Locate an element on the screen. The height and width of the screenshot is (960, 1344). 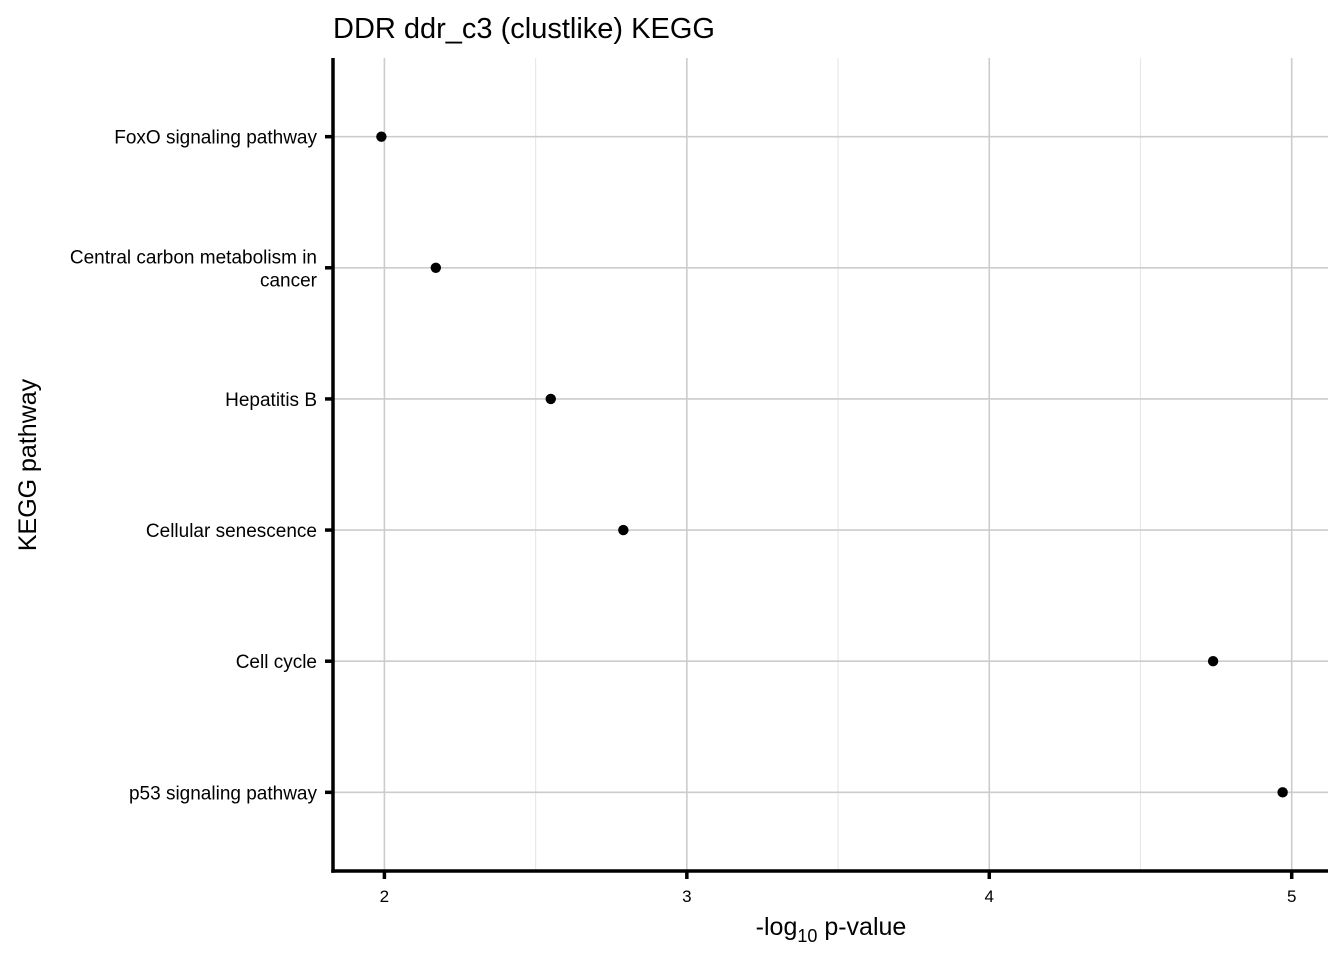
y-tick-label-line: Hepatitis B is located at coordinates (271, 400).